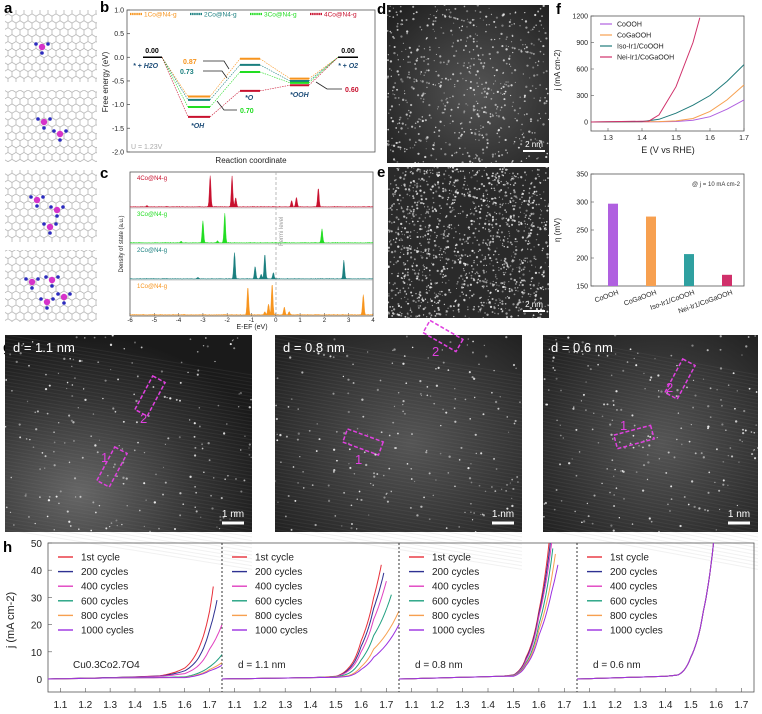 Image resolution: width=762 pixels, height=714 pixels. Describe the element at coordinates (107, 631) in the screenshot. I see `legend-label: 1000 cycles` at that location.